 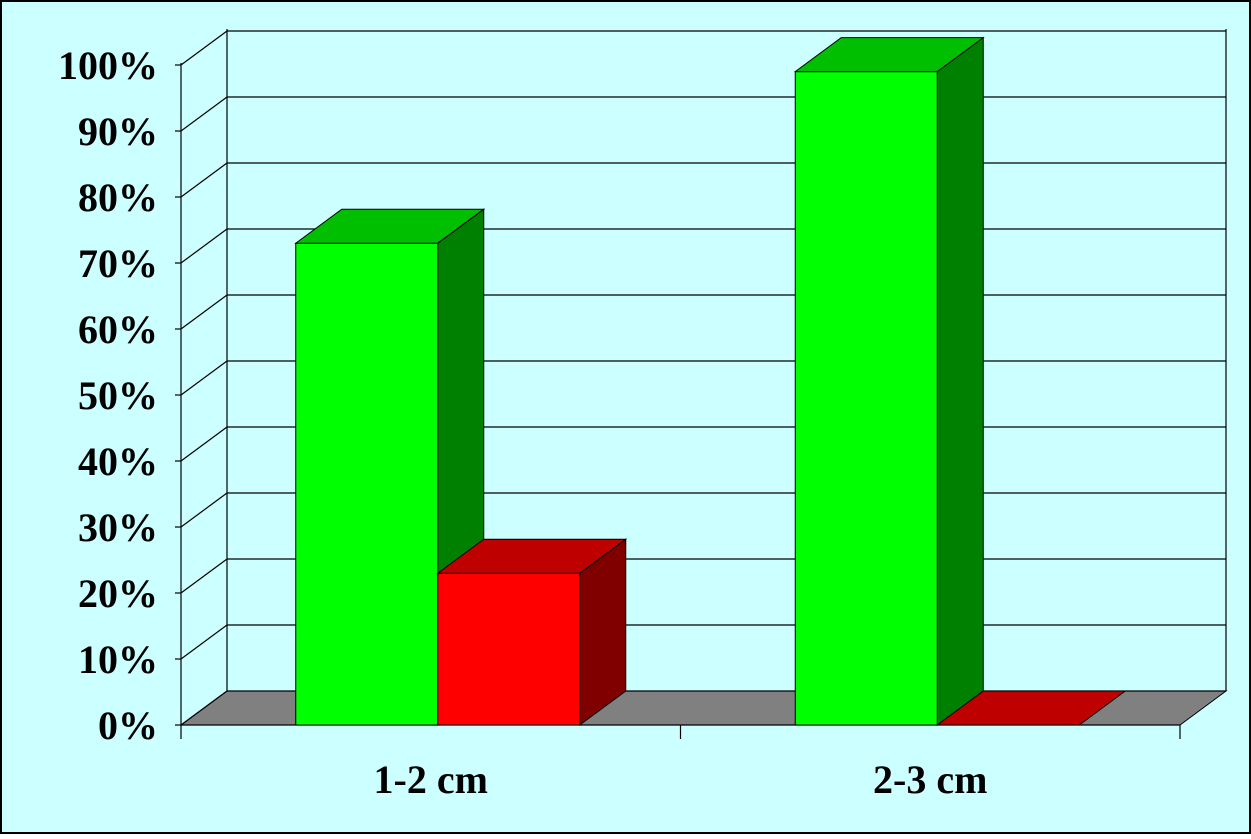 What do you see at coordinates (532, 556) in the screenshot?
I see `bar-1-2cm-s1-top` at bounding box center [532, 556].